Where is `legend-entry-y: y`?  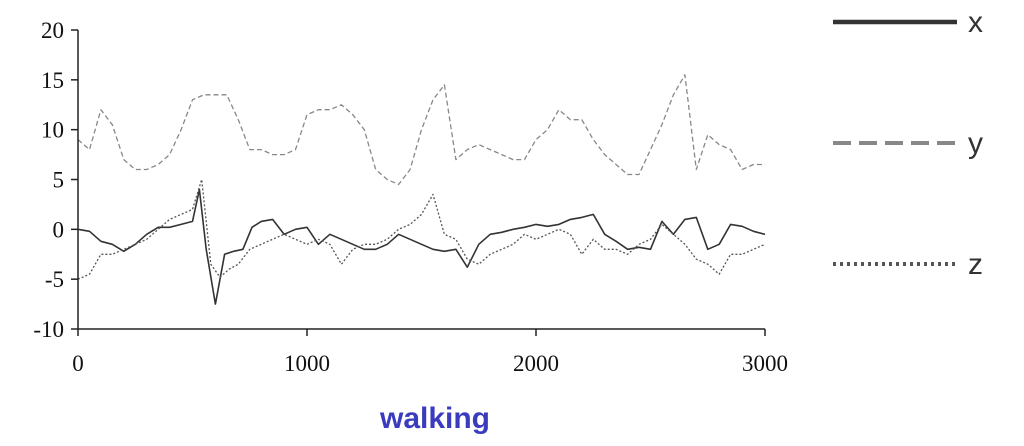 legend-entry-y: y is located at coordinates (908, 143).